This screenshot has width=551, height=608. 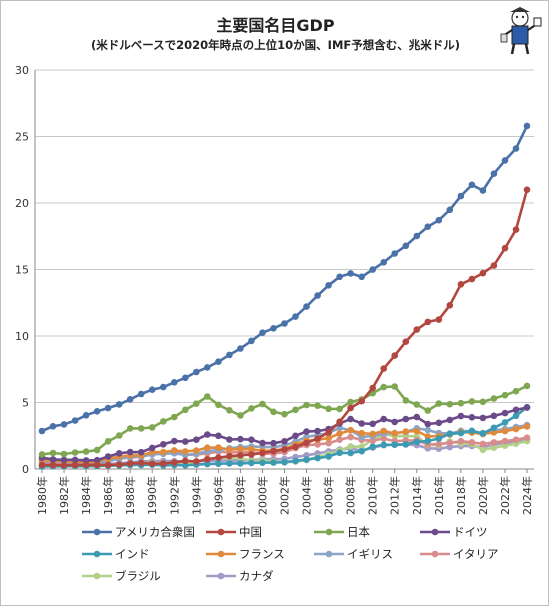 I want to click on y-tick-label: 15, so click(x=22, y=270).